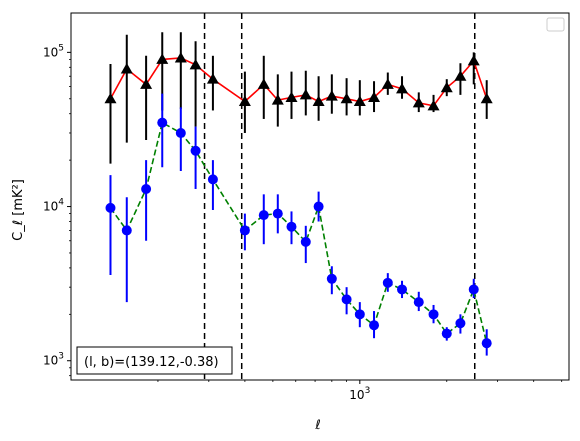 This screenshot has width=580, height=441. Describe the element at coordinates (53, 51) in the screenshot. I see `y-tick-label: 10⁵` at that location.